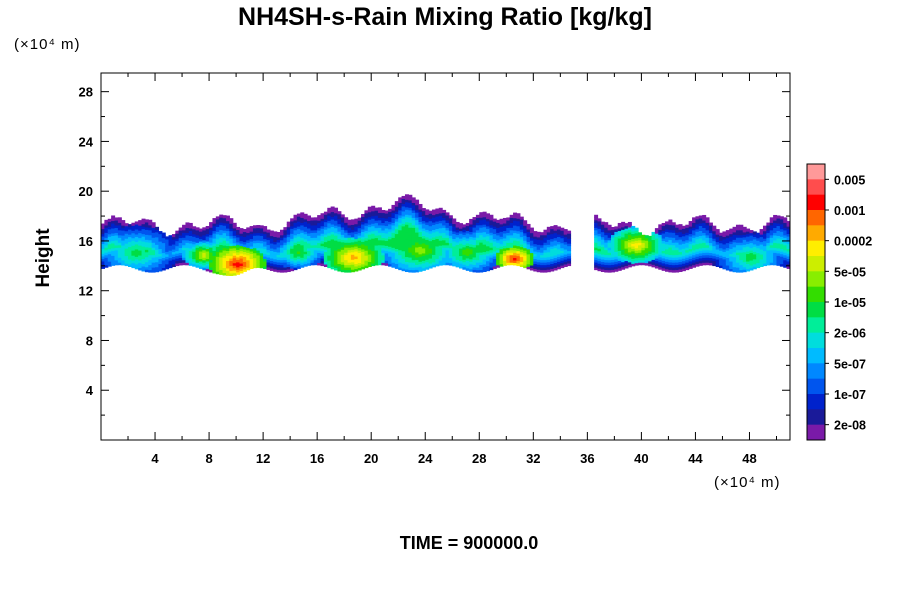  What do you see at coordinates (850, 303) in the screenshot?
I see `colorbar-label: 1e-05` at bounding box center [850, 303].